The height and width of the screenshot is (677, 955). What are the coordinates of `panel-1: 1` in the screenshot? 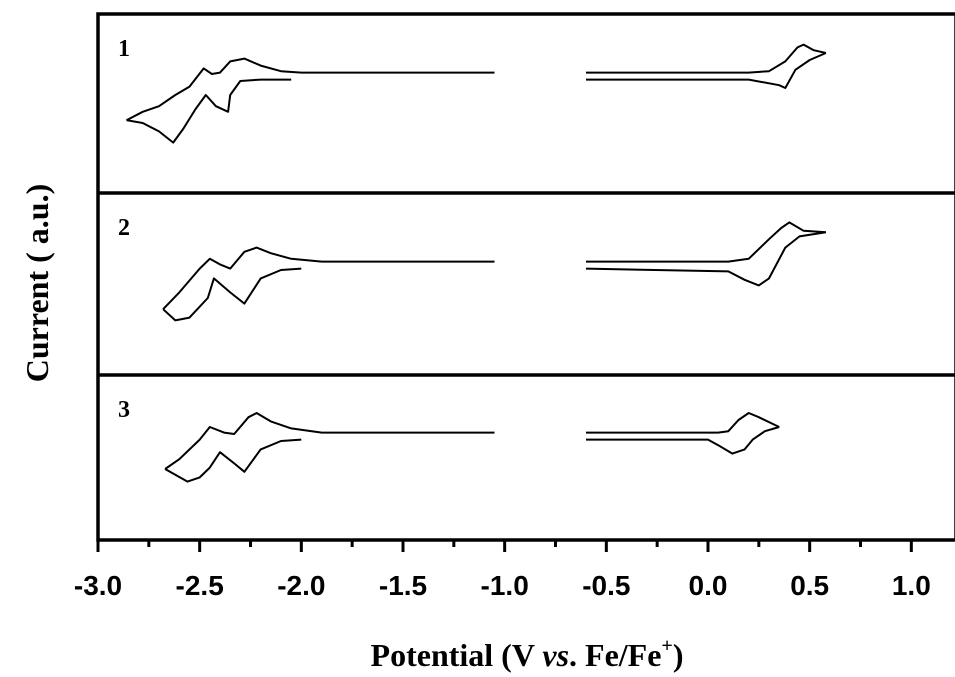 It's located at (472, 90).